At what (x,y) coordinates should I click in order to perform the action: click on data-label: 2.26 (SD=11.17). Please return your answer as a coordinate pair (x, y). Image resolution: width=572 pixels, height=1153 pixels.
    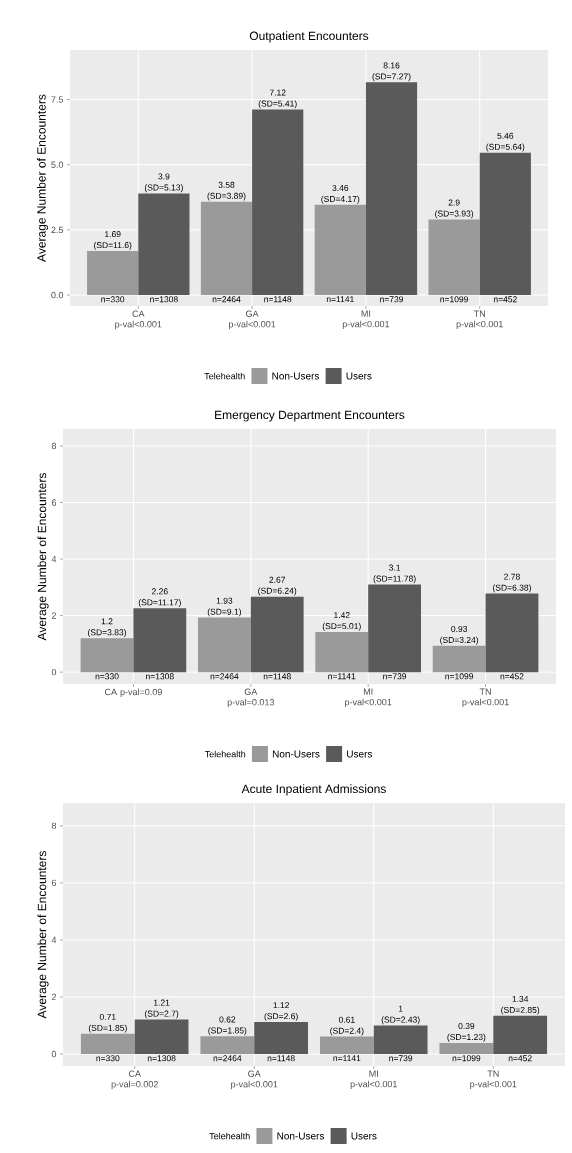
    Looking at the image, I should click on (159, 598).